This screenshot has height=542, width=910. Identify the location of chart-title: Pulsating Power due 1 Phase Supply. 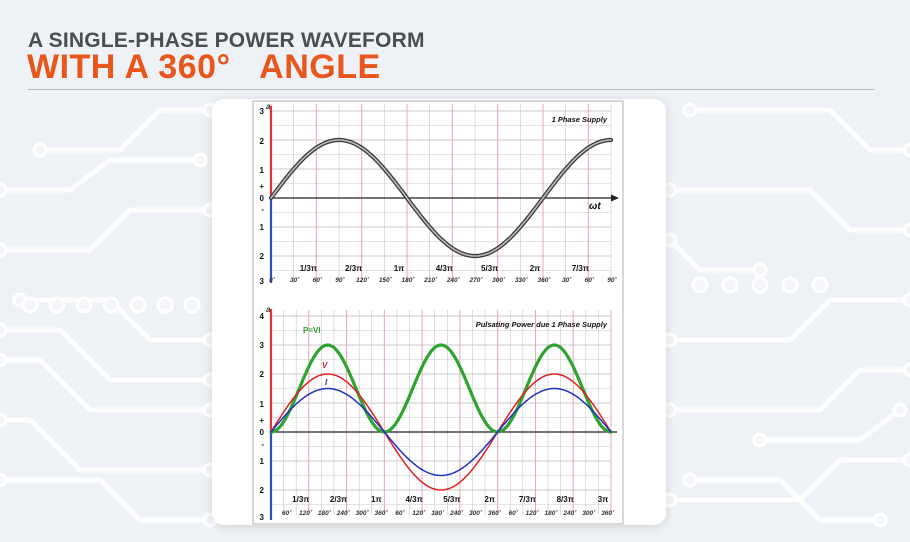
(542, 324).